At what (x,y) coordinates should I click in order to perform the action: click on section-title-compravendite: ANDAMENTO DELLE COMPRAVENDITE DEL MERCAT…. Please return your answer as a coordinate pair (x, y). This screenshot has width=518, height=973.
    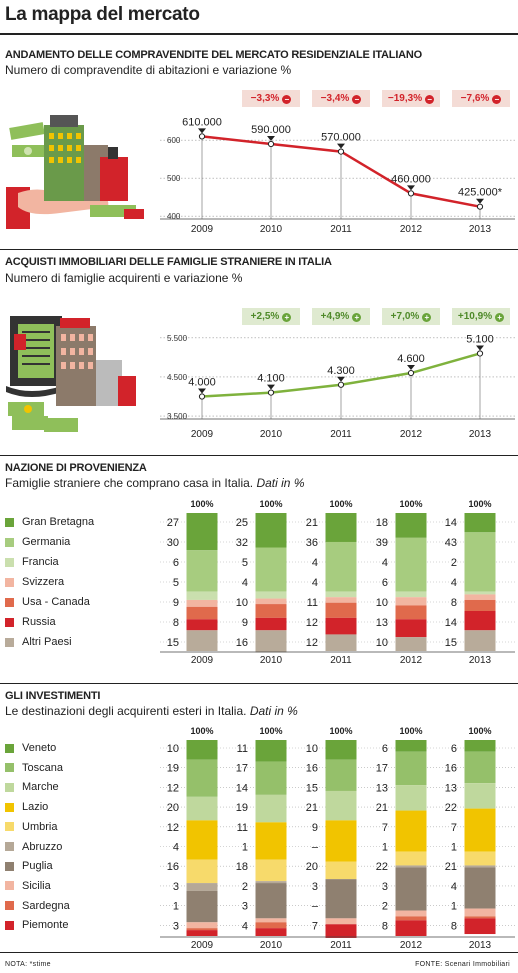
    Looking at the image, I should click on (214, 55).